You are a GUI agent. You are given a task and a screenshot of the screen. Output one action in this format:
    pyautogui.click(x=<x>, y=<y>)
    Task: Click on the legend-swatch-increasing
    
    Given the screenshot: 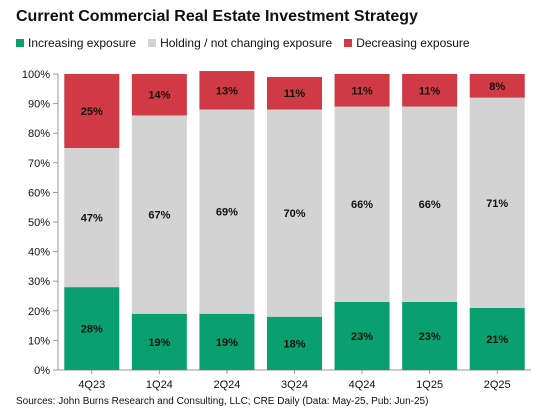 What is the action you would take?
    pyautogui.click(x=20, y=43)
    